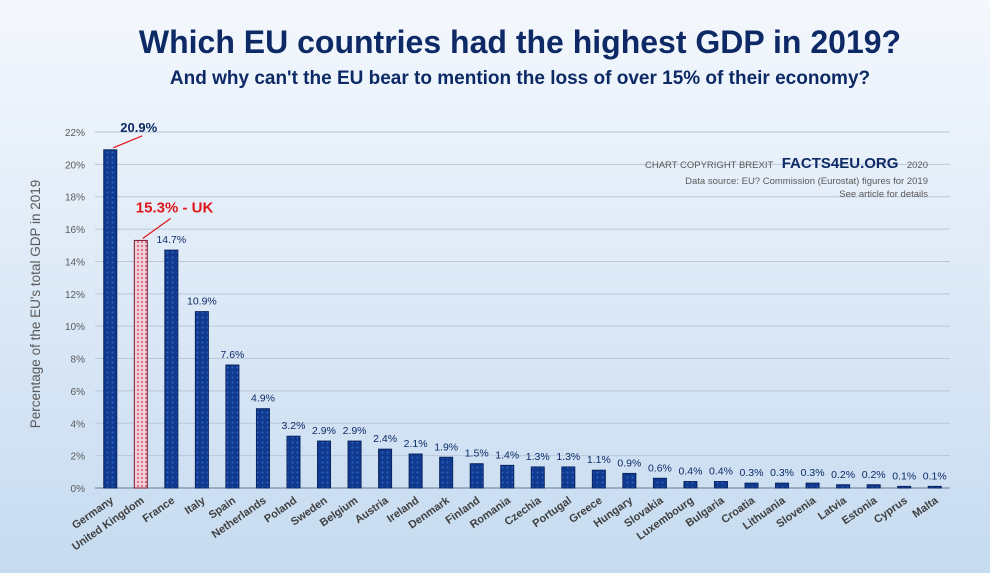 Image resolution: width=990 pixels, height=573 pixels. What do you see at coordinates (75, 230) in the screenshot?
I see `y-tick-label: 16%` at bounding box center [75, 230].